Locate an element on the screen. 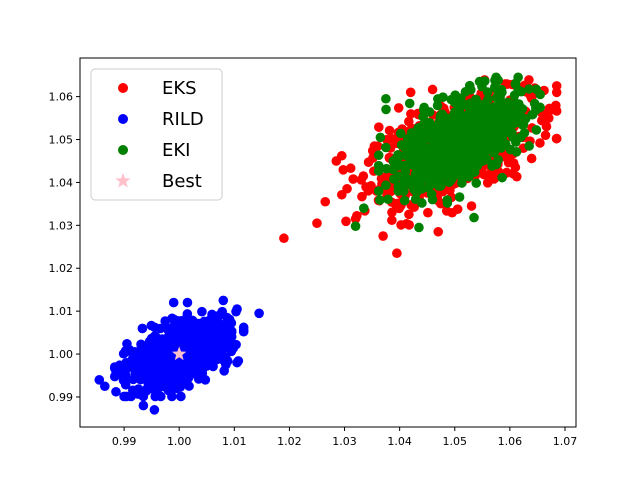 Image resolution: width=640 pixels, height=480 pixels. x-tick-label: 0.99 is located at coordinates (124, 441).